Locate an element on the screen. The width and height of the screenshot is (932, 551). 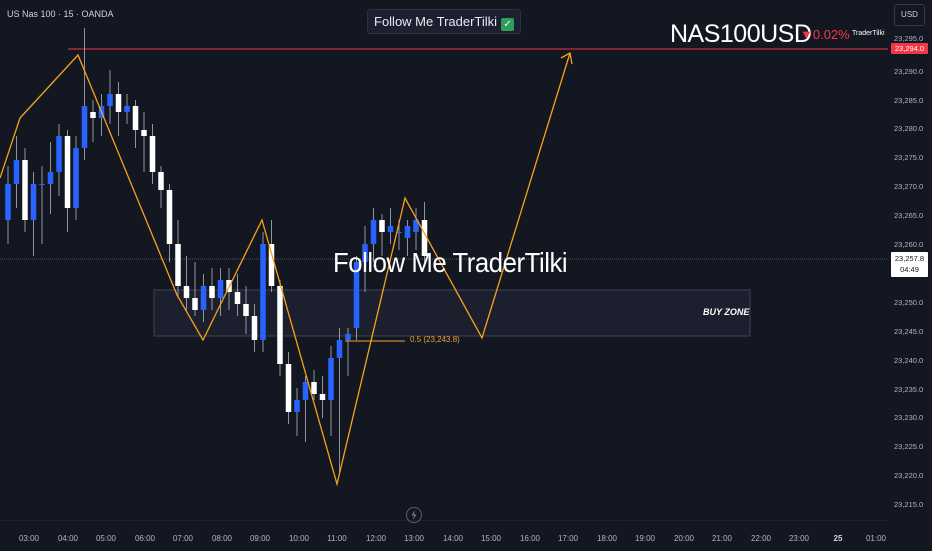
time-tick: 04:00 is located at coordinates (68, 538).